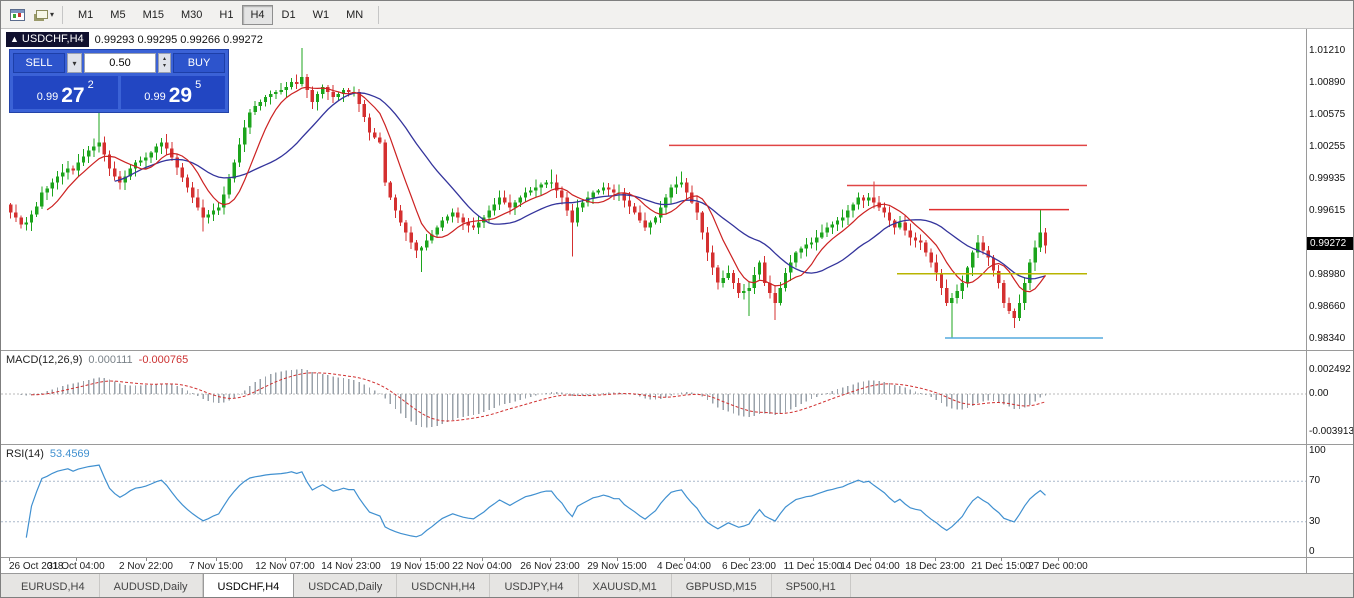  I want to click on new-chart-icon, so click(17, 15).